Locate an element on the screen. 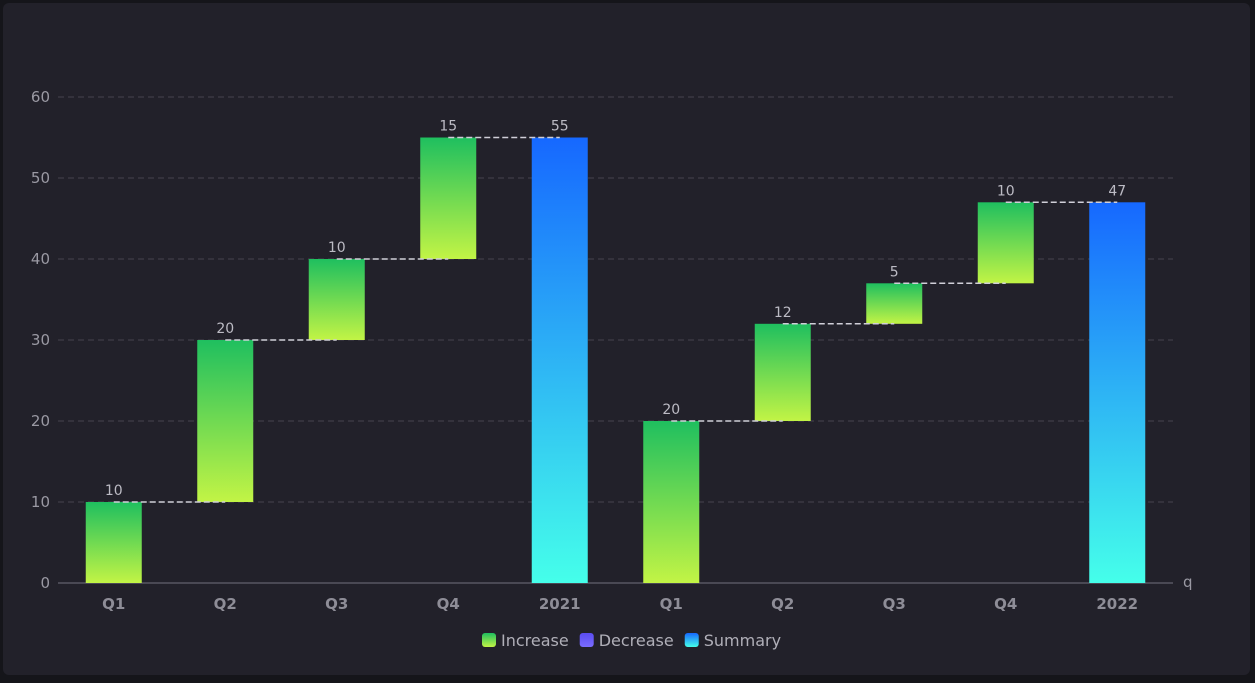 This screenshot has height=683, width=1255. data-label: 12 is located at coordinates (783, 313).